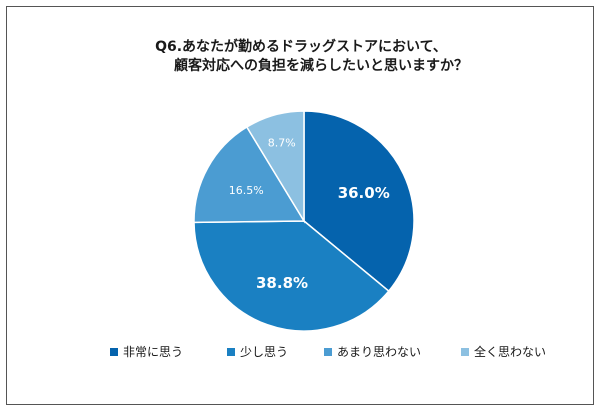 This screenshot has width=602, height=413. Describe the element at coordinates (301, 47) in the screenshot. I see `chart-title-line1: Q6.あなたが勤めるドラッグストアにおいて、` at that location.